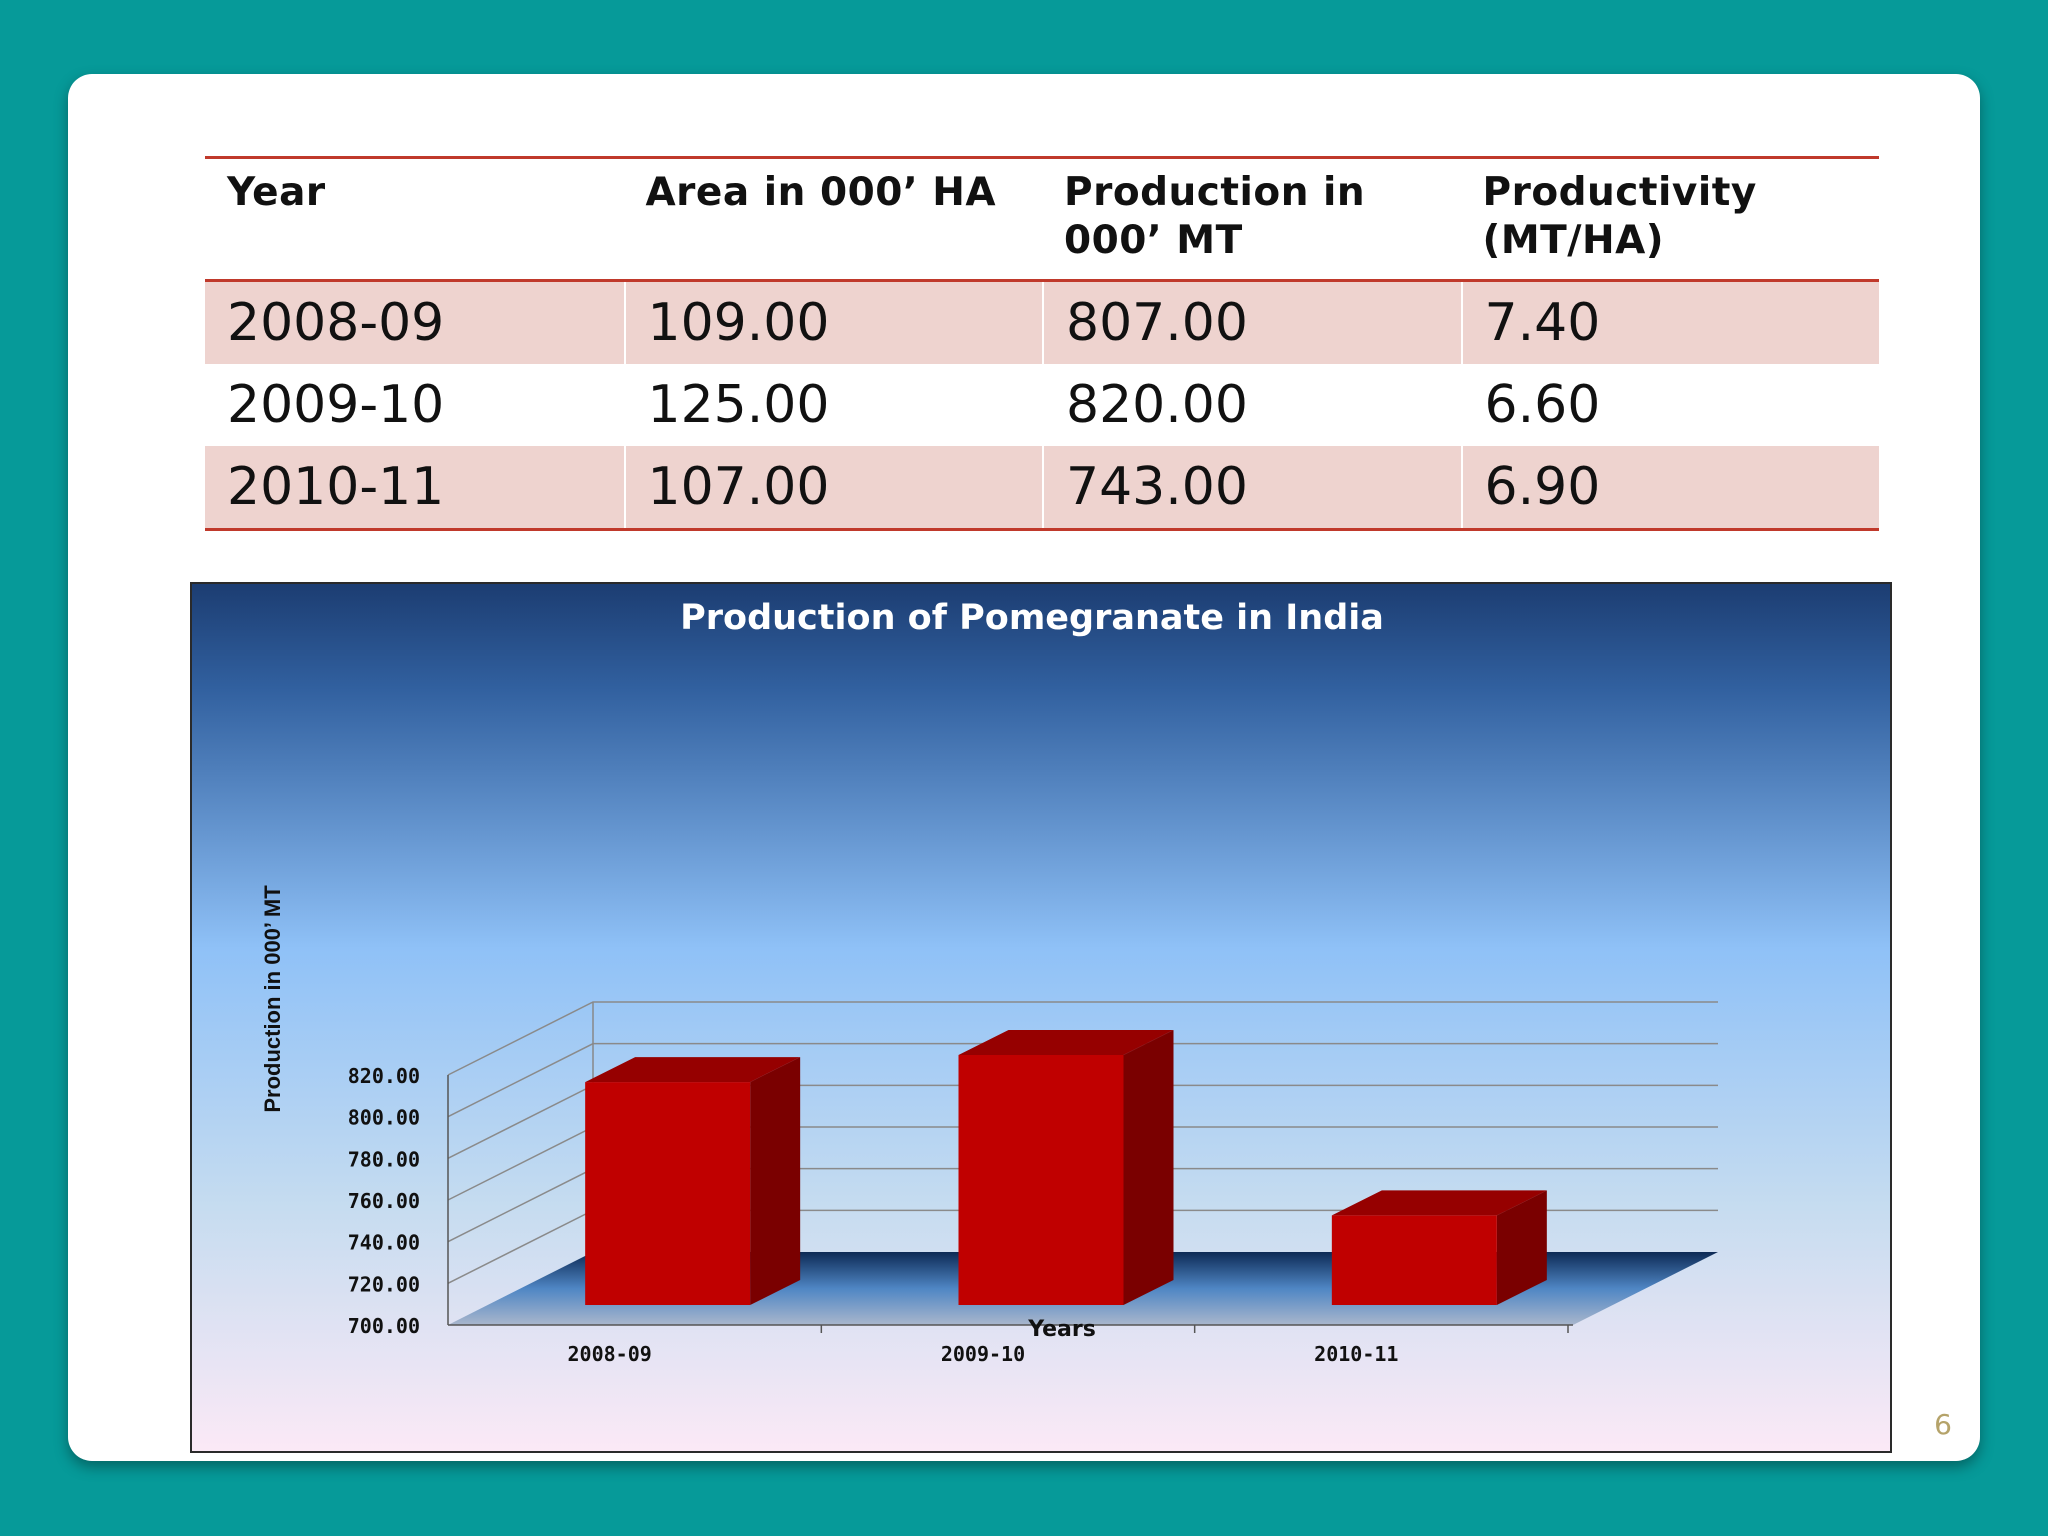  Describe the element at coordinates (610, 1354) in the screenshot. I see `x-tick-label: 2008-09` at that location.